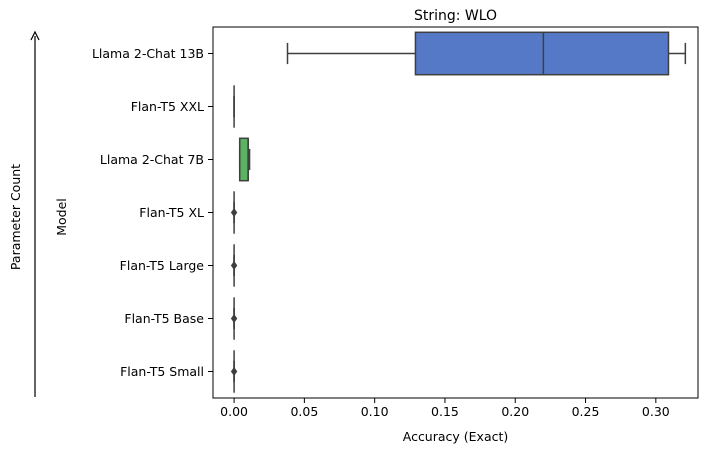 The image size is (714, 453). Describe the element at coordinates (586, 411) in the screenshot. I see `x-tick-label: 0.25` at that location.